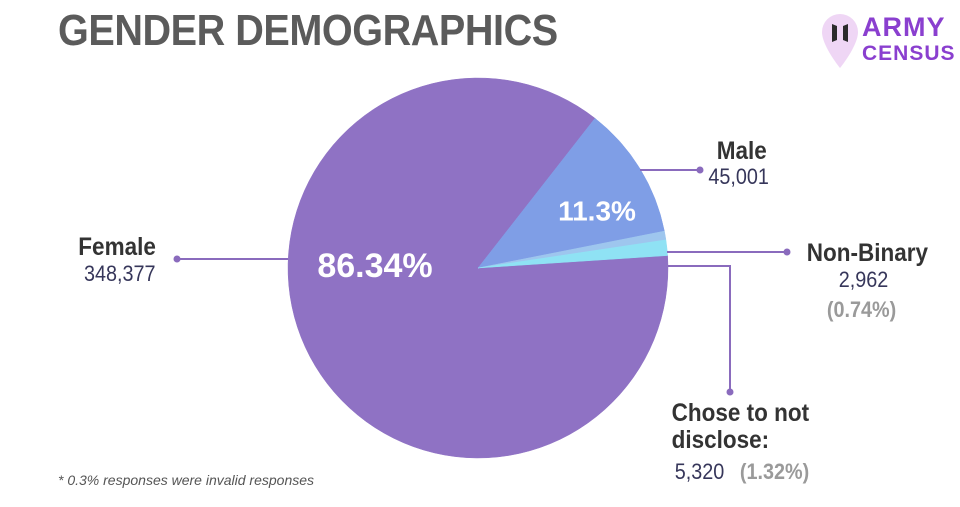  I want to click on footnote: * 0.3% responses were invalid responses, so click(186, 480).